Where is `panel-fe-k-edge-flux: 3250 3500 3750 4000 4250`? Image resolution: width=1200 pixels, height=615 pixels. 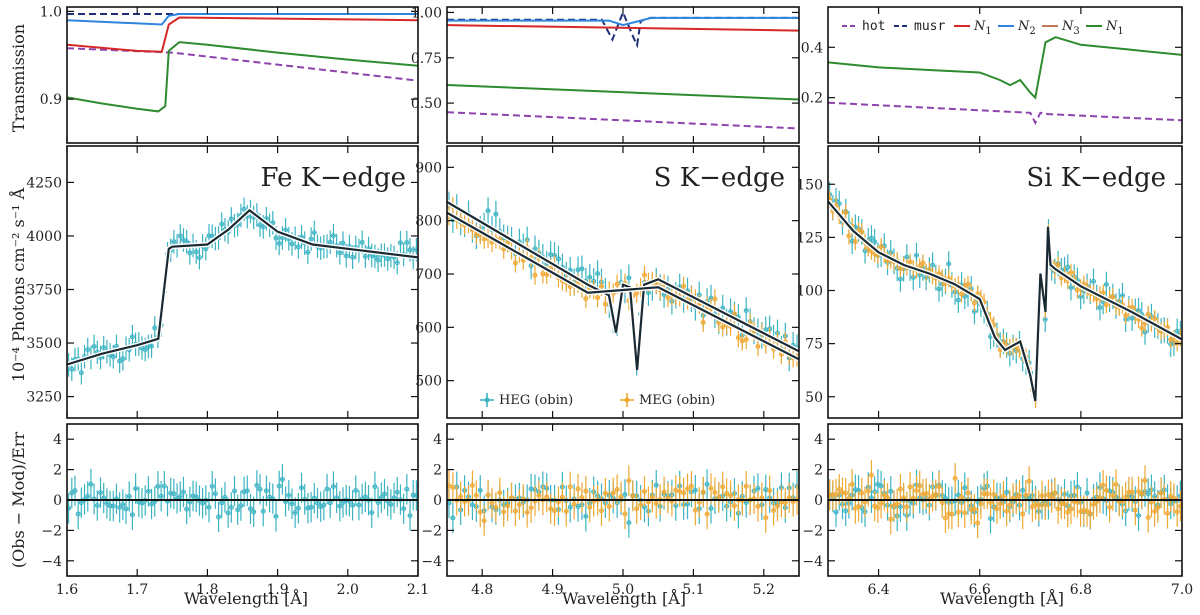 panel-fe-k-edge-flux: 3250 3500 3750 4000 4250 is located at coordinates (222, 282).